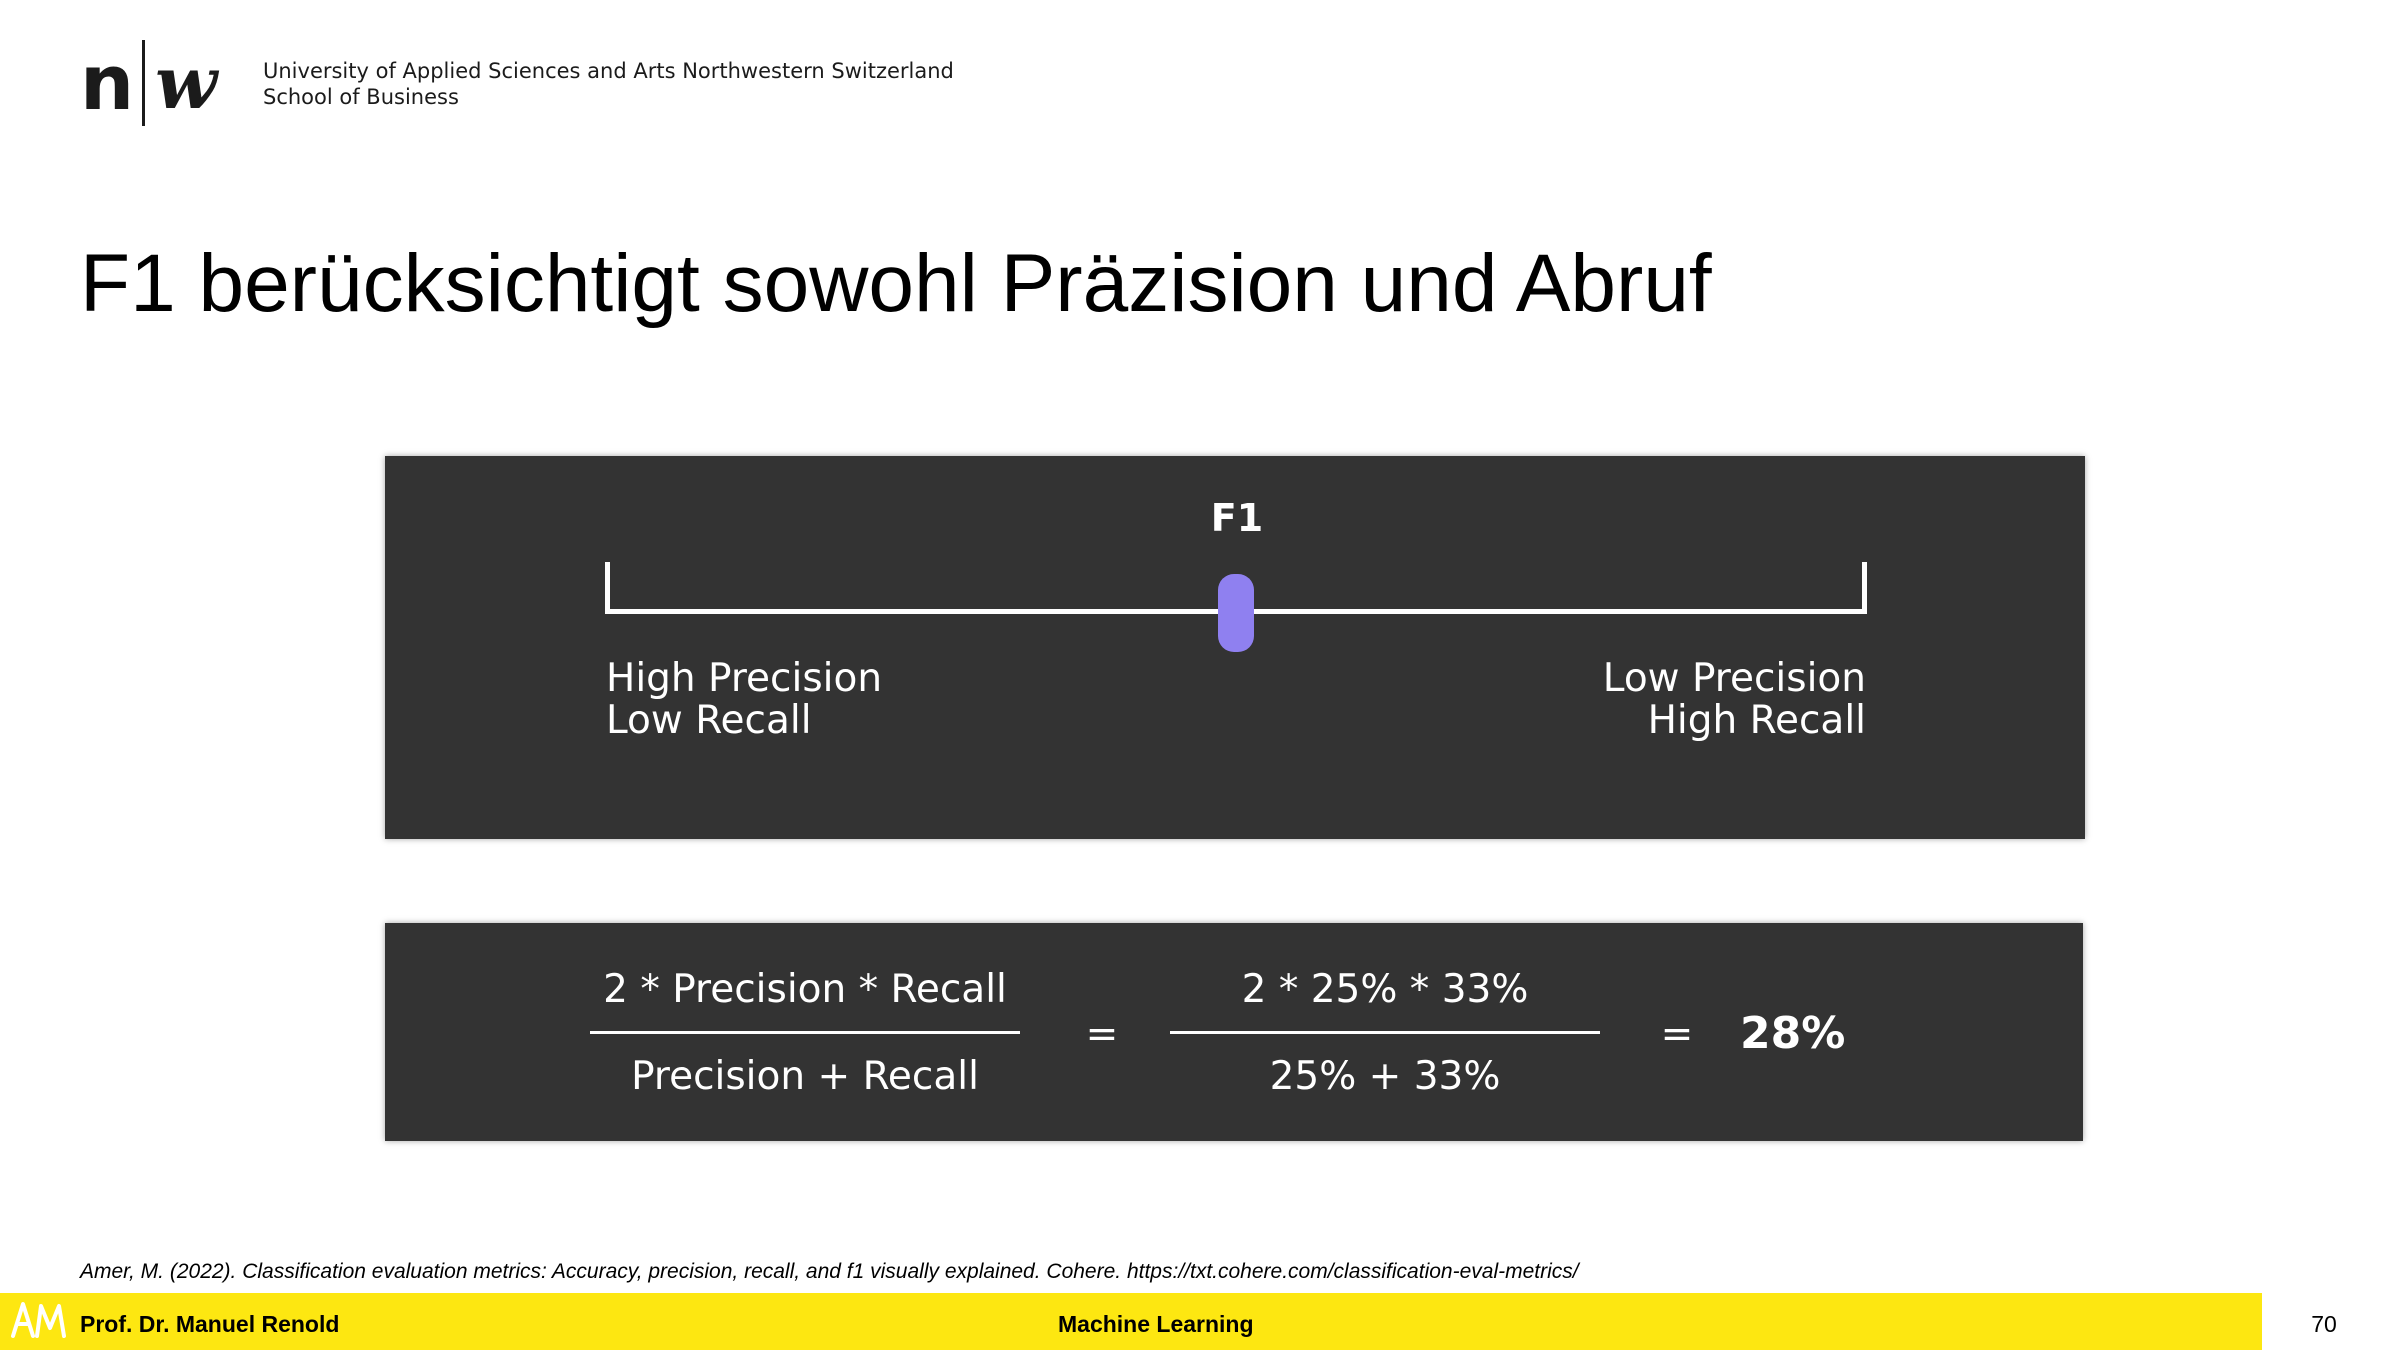 The width and height of the screenshot is (2400, 1350). I want to click on am-monogram-icon, so click(38, 1320).